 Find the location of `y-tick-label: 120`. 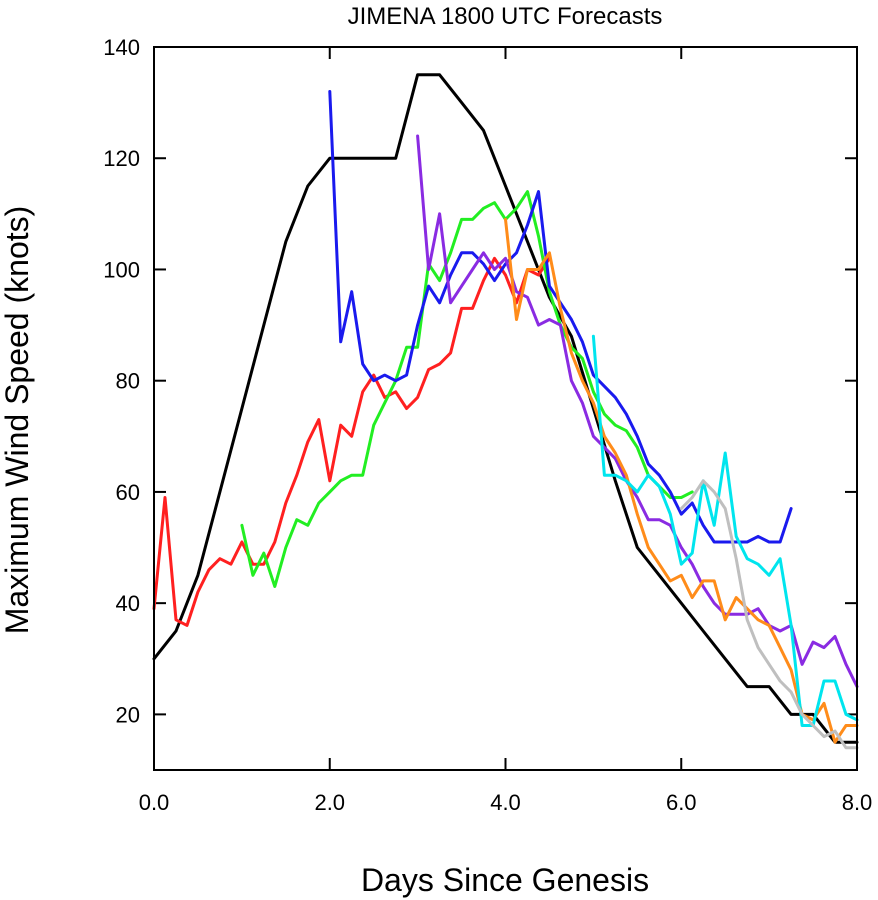

y-tick-label: 120 is located at coordinates (121, 158).